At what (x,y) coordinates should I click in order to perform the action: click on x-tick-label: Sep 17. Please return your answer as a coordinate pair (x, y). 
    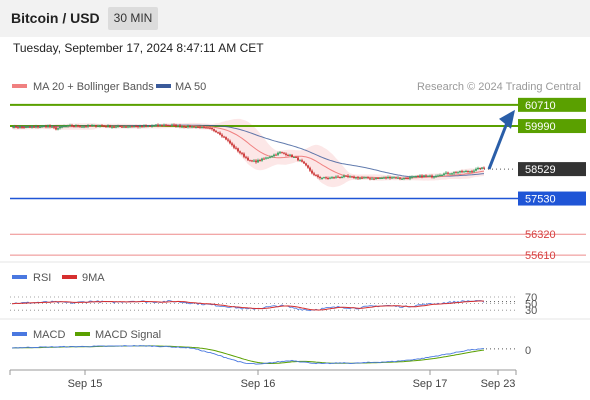
    Looking at the image, I should click on (430, 384).